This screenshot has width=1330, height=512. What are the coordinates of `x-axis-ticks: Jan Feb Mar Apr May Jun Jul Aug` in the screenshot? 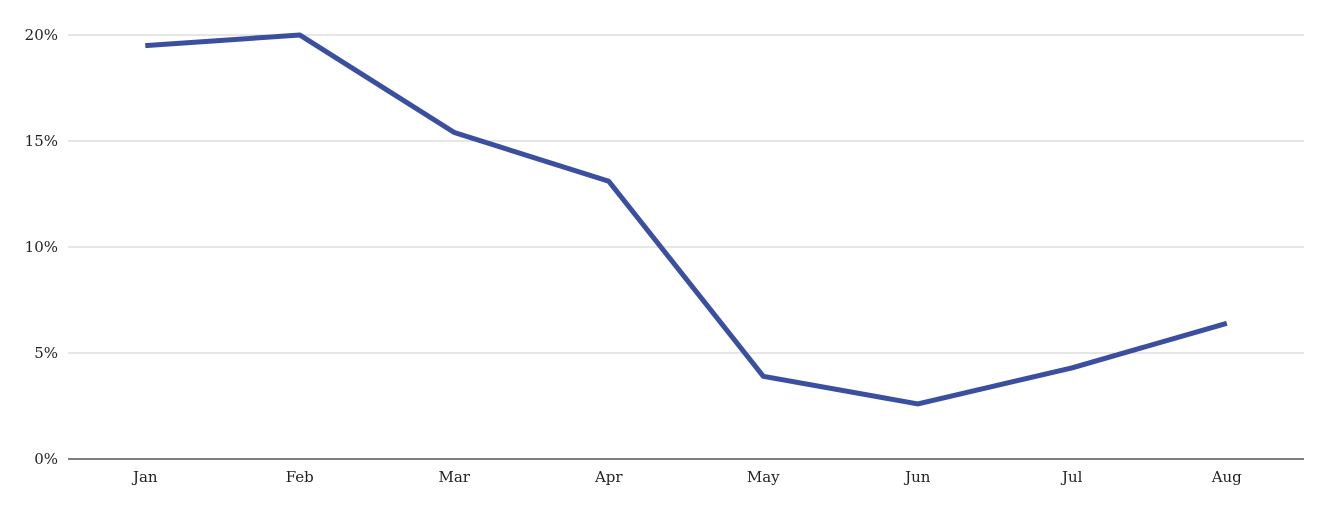 It's located at (686, 477).